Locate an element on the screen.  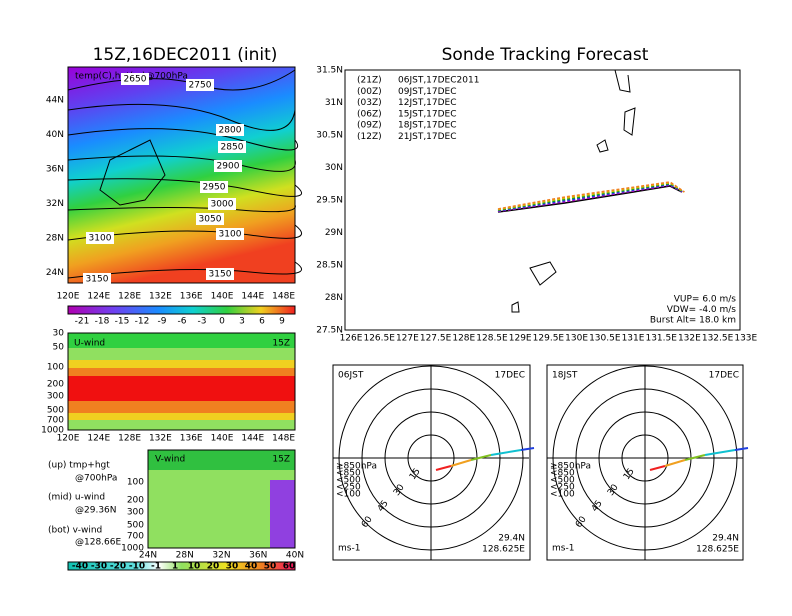
x-tick-label: 144E is located at coordinates (252, 439).